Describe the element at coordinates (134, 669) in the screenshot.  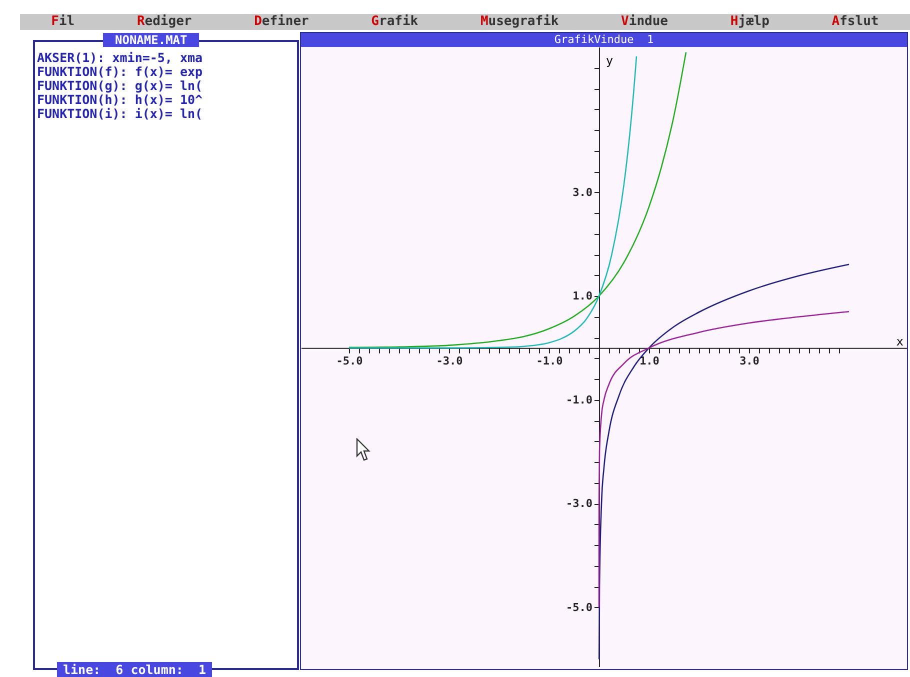
I see `text: line: 6 column: 1` at that location.